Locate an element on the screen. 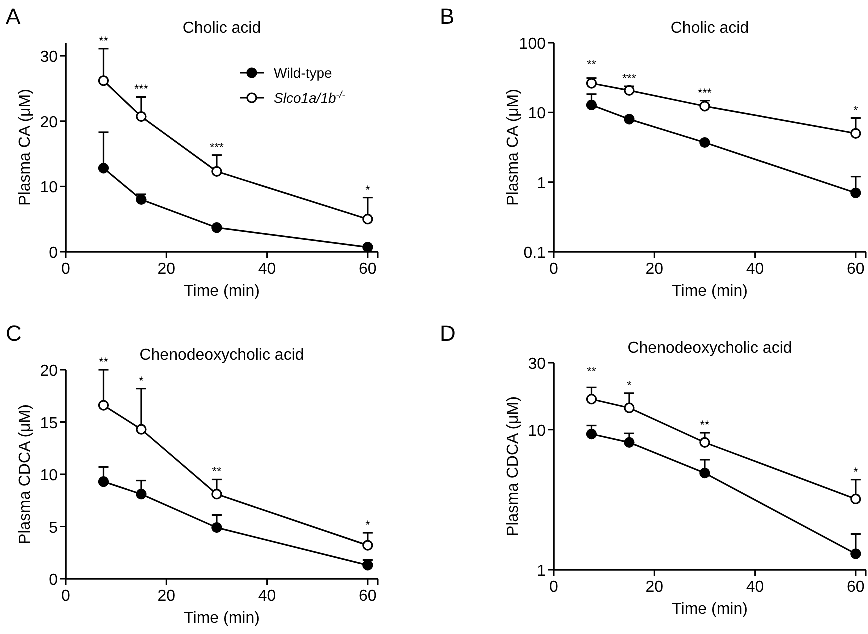  legend-label: Wild-type is located at coordinates (303, 73).